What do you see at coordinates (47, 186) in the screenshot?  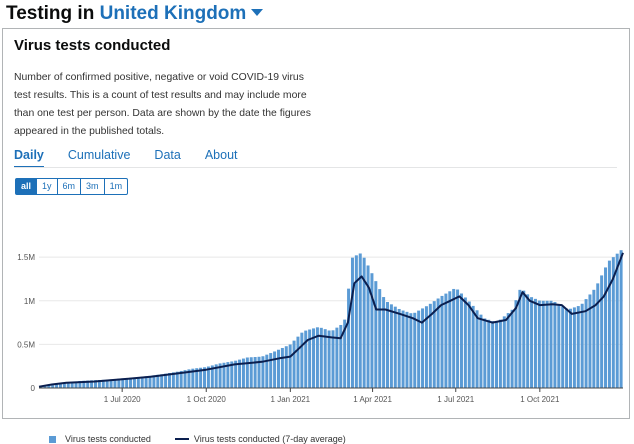 I see `range-1y-button: 1y` at bounding box center [47, 186].